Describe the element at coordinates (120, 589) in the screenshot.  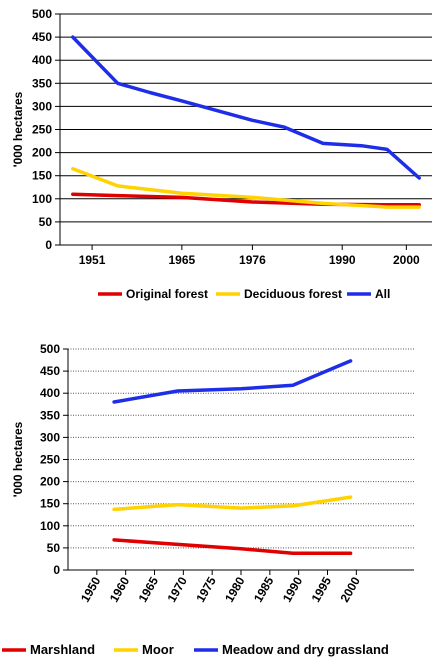
I see `x-tick-label: 1960` at that location.